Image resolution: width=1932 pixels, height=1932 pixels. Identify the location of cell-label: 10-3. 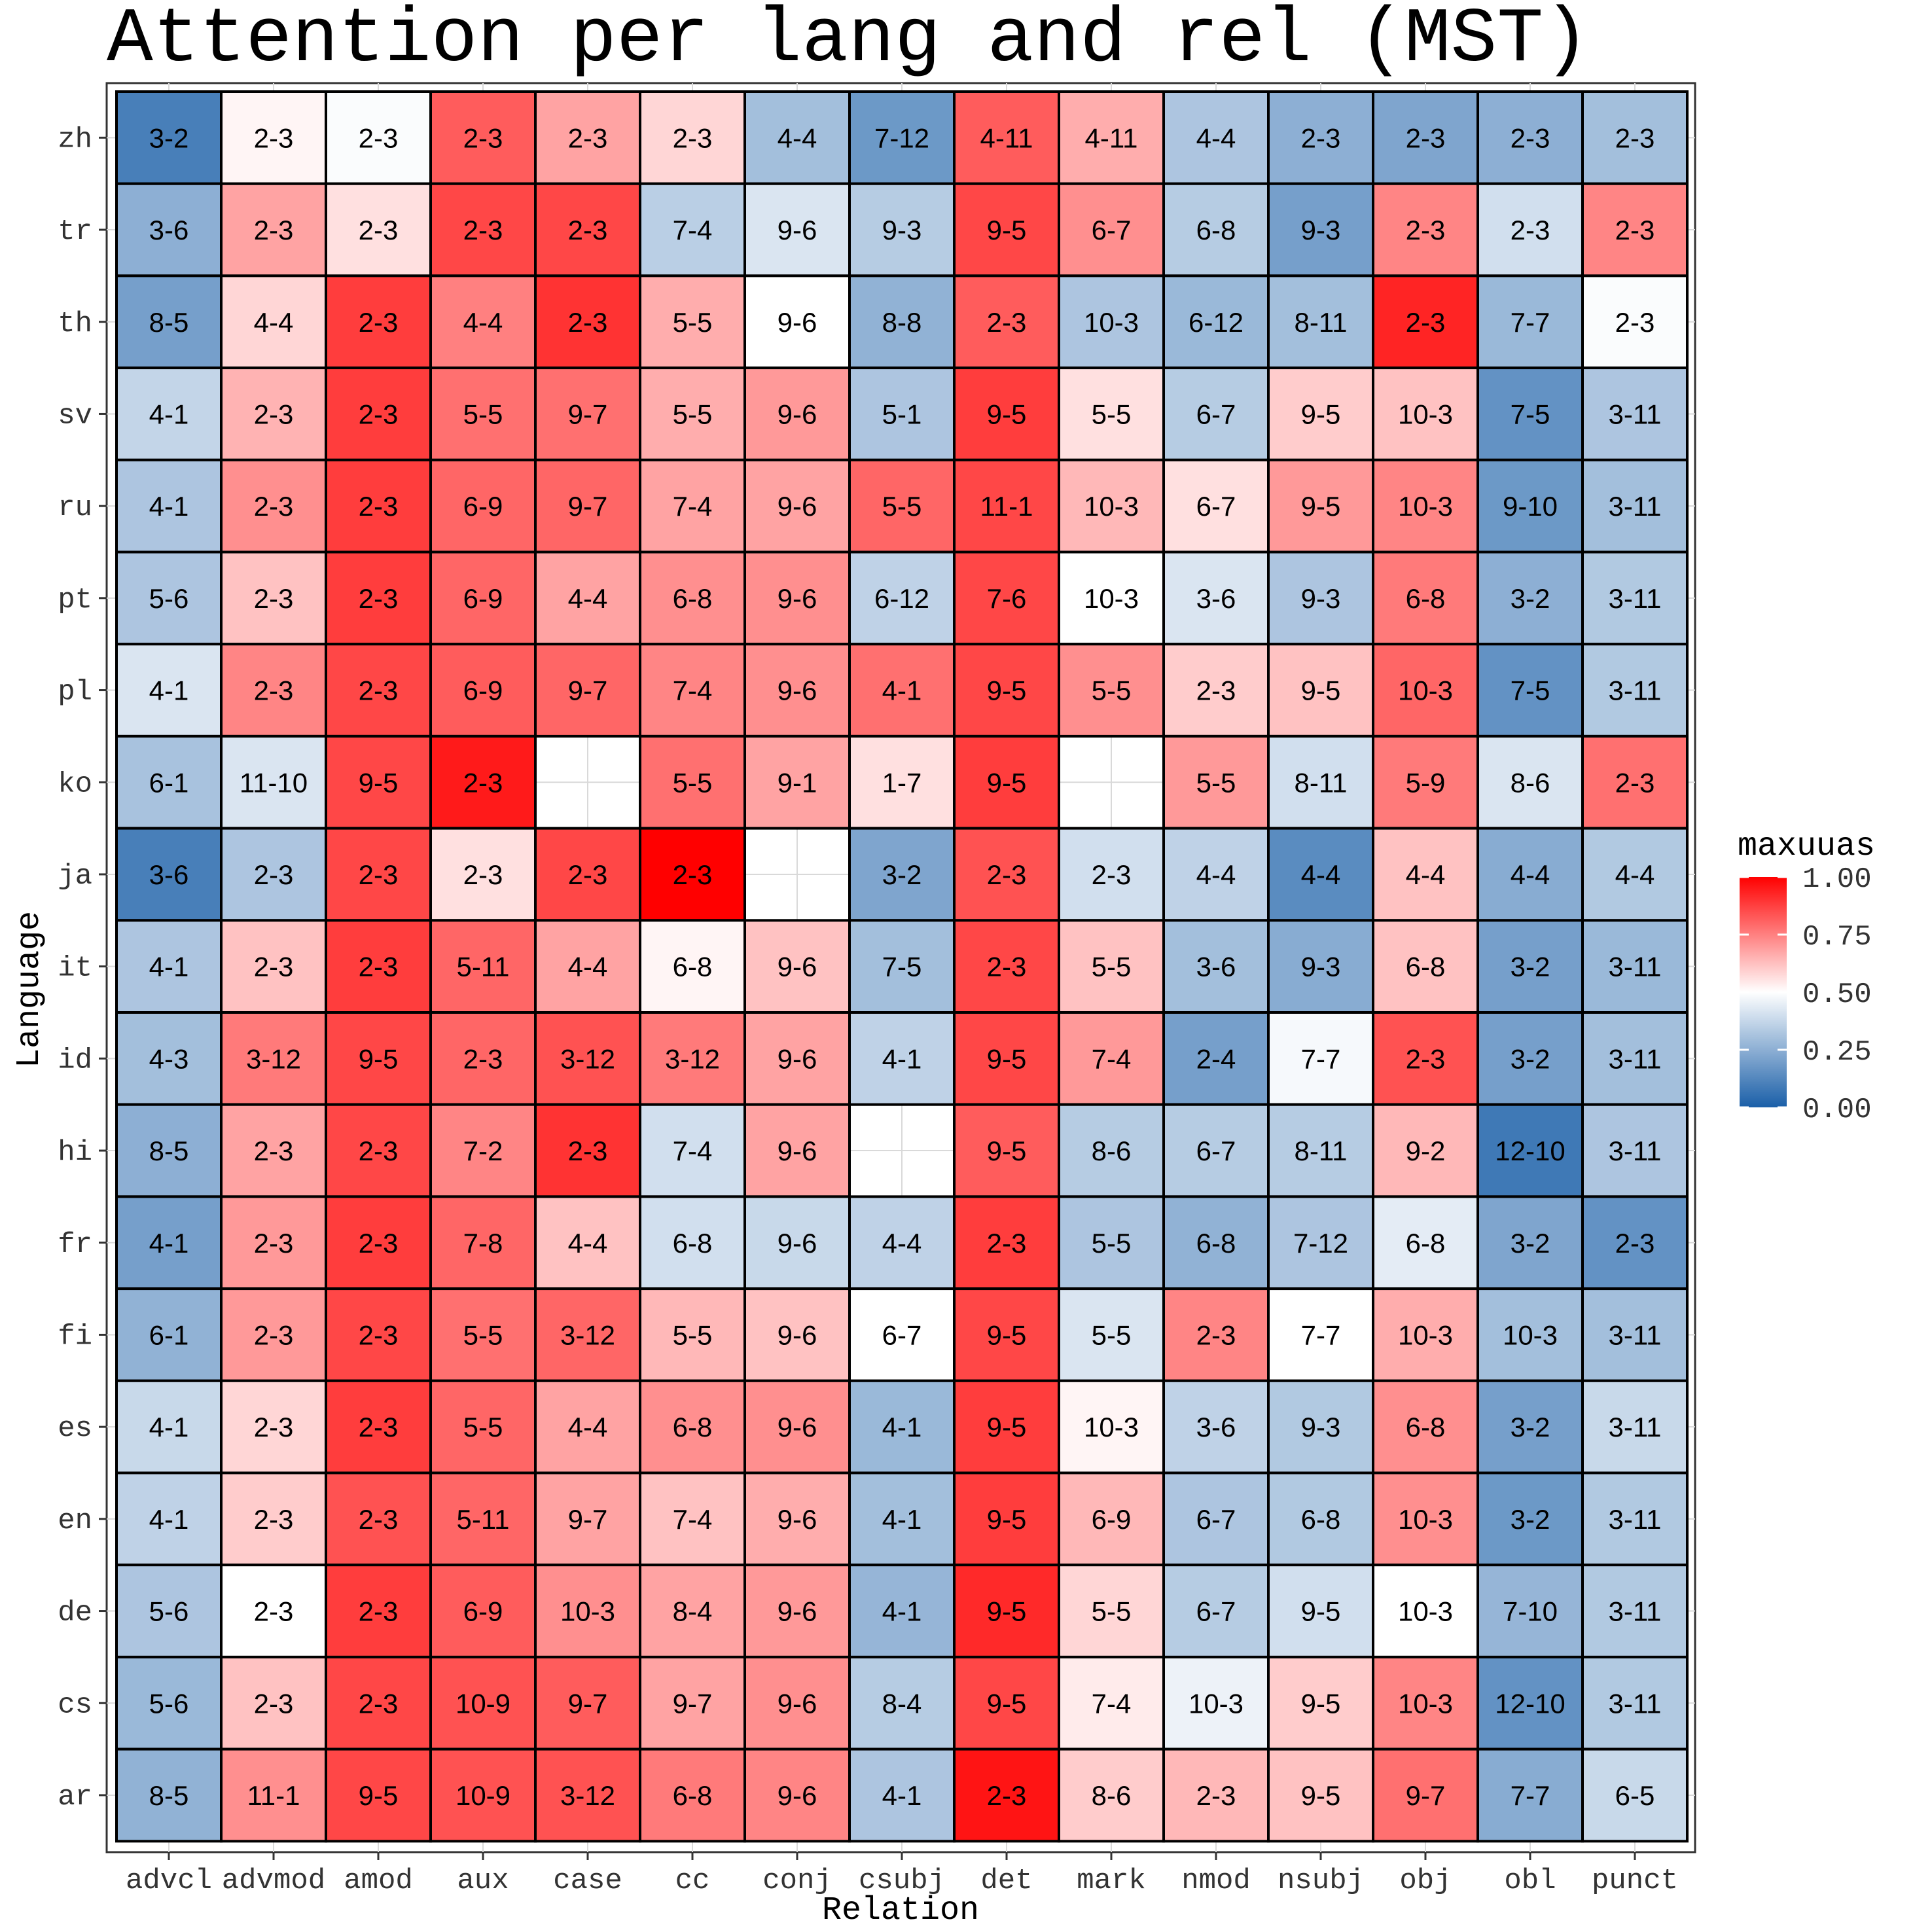
(1111, 506).